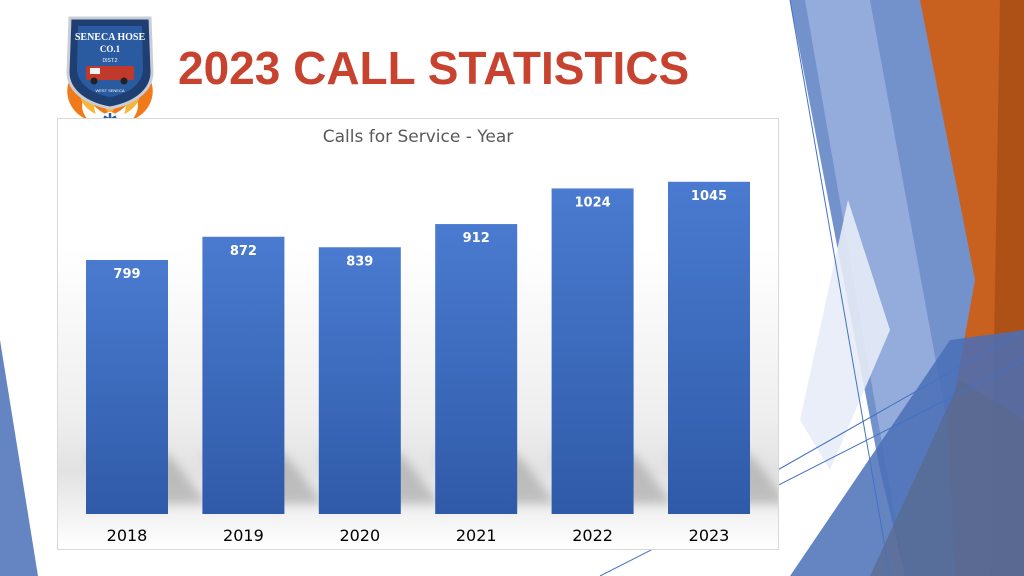  What do you see at coordinates (109, 61) in the screenshot?
I see `logo-text-district: DIST.2` at bounding box center [109, 61].